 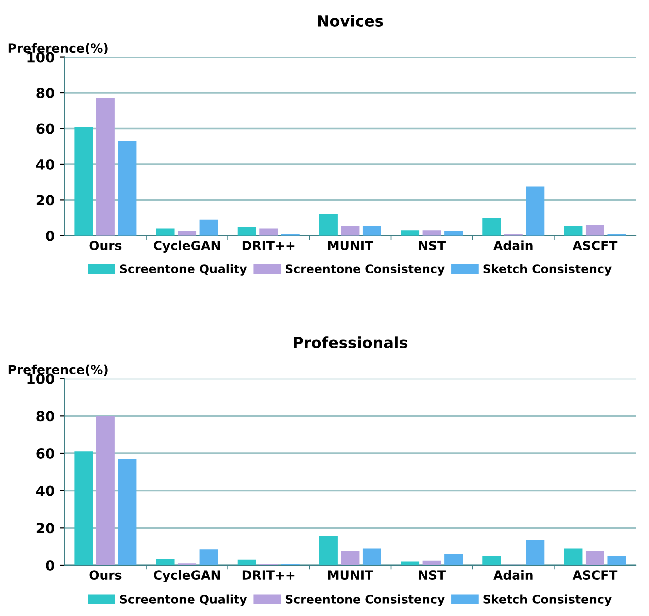 I want to click on chart-title: Novices, so click(x=351, y=21).